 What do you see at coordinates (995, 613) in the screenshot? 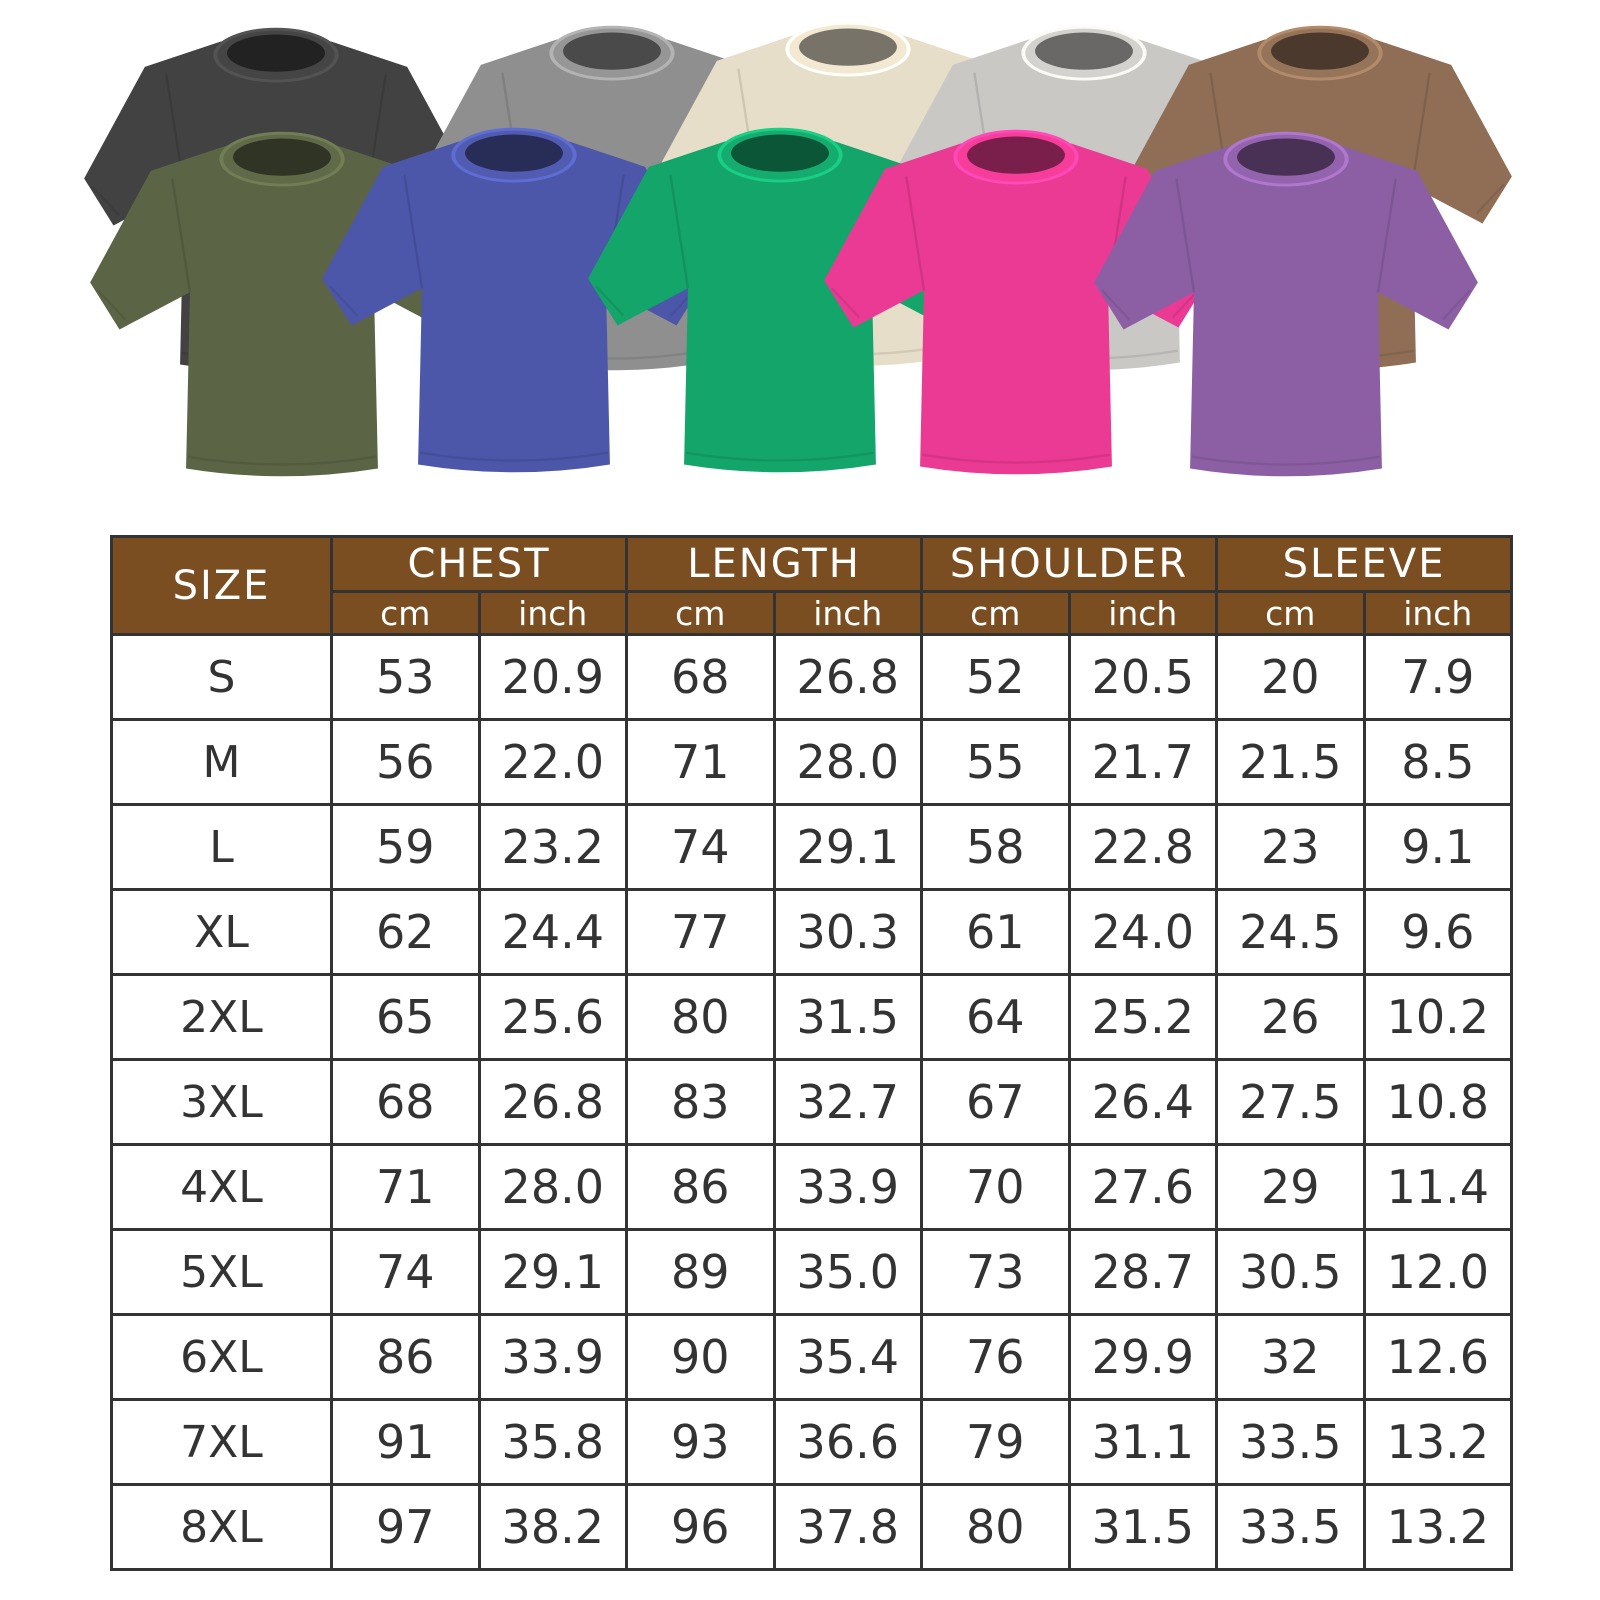
I see `unit-header-shoulder-cm: cm` at bounding box center [995, 613].